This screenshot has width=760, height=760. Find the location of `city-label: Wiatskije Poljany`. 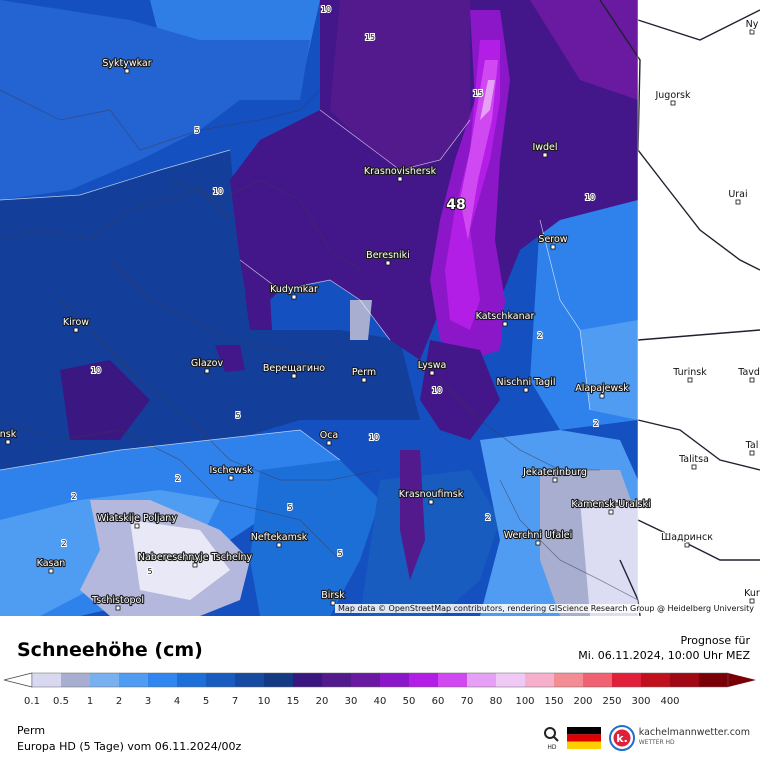

city-label: Wiatskije Poljany is located at coordinates (137, 518).